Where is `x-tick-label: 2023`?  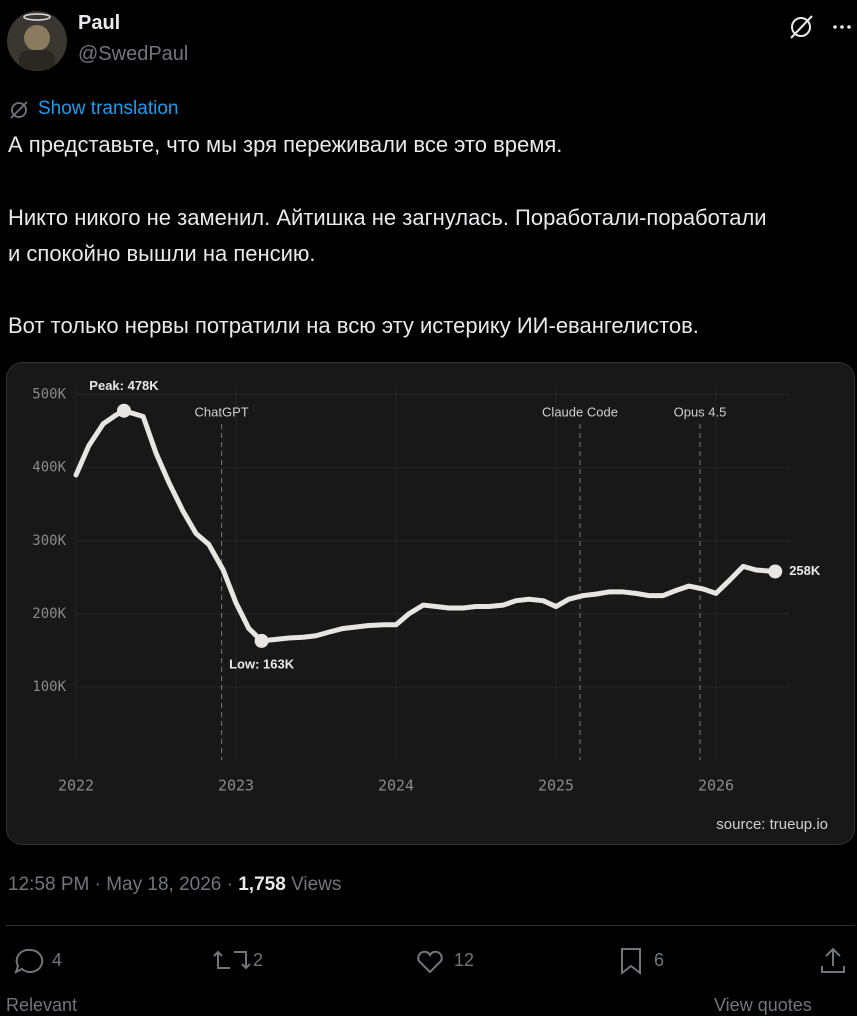
x-tick-label: 2023 is located at coordinates (236, 786).